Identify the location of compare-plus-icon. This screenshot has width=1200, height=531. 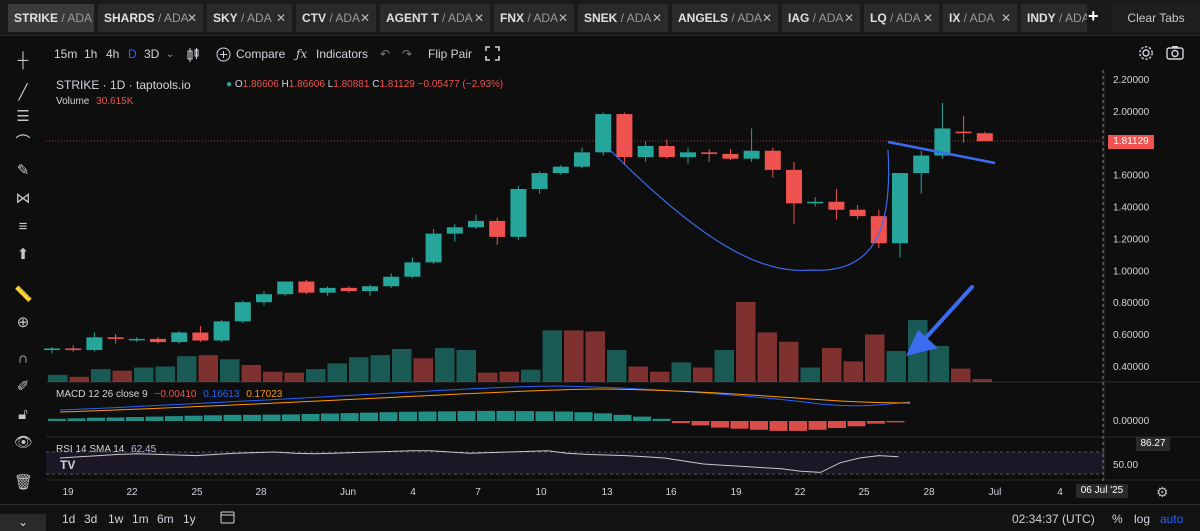
(223, 56).